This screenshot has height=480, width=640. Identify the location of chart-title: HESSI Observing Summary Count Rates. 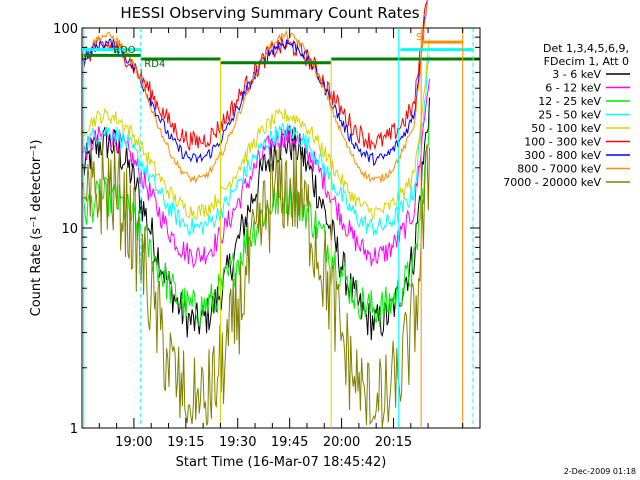
(269, 13).